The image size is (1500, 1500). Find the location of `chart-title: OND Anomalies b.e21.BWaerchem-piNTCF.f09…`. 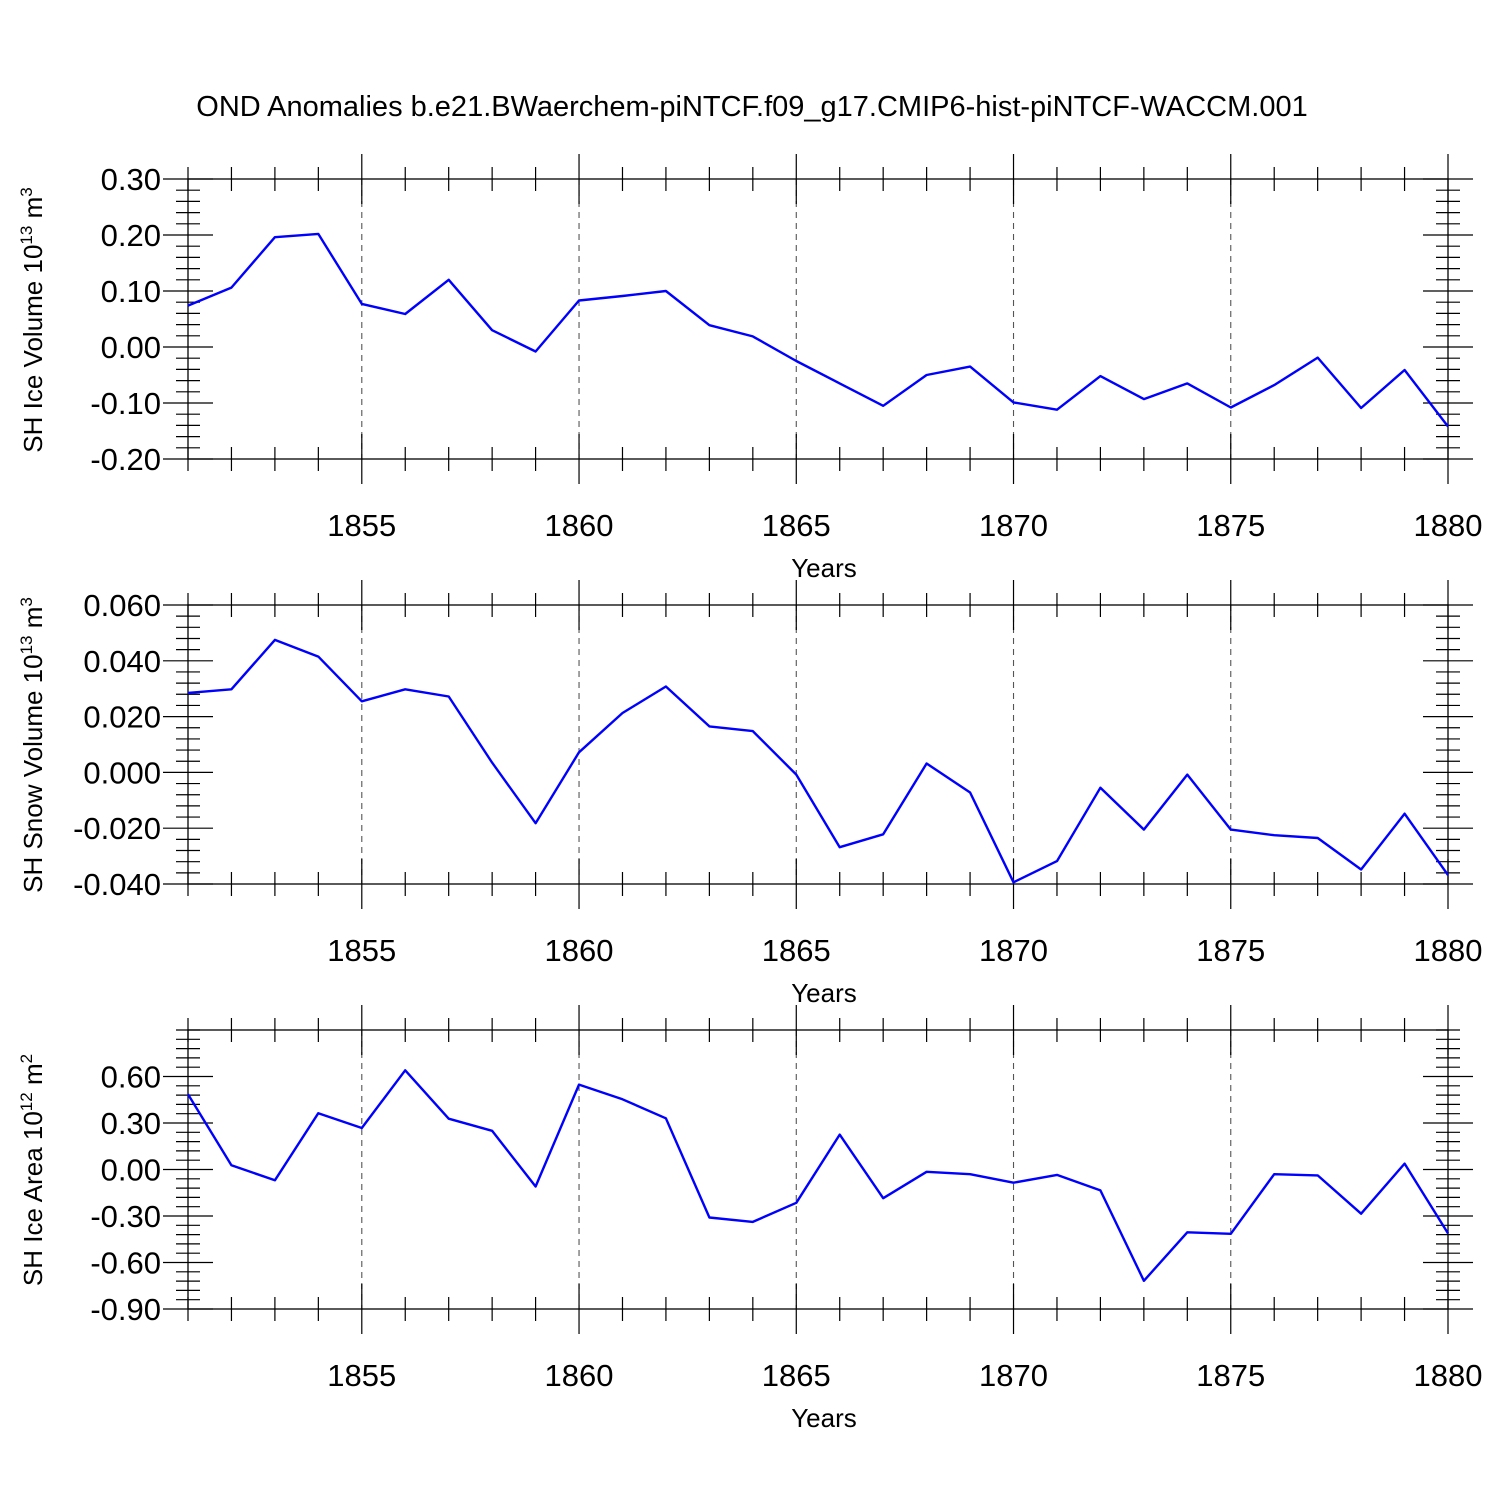

chart-title: OND Anomalies b.e21.BWaerchem-piNTCF.f09… is located at coordinates (751, 107).